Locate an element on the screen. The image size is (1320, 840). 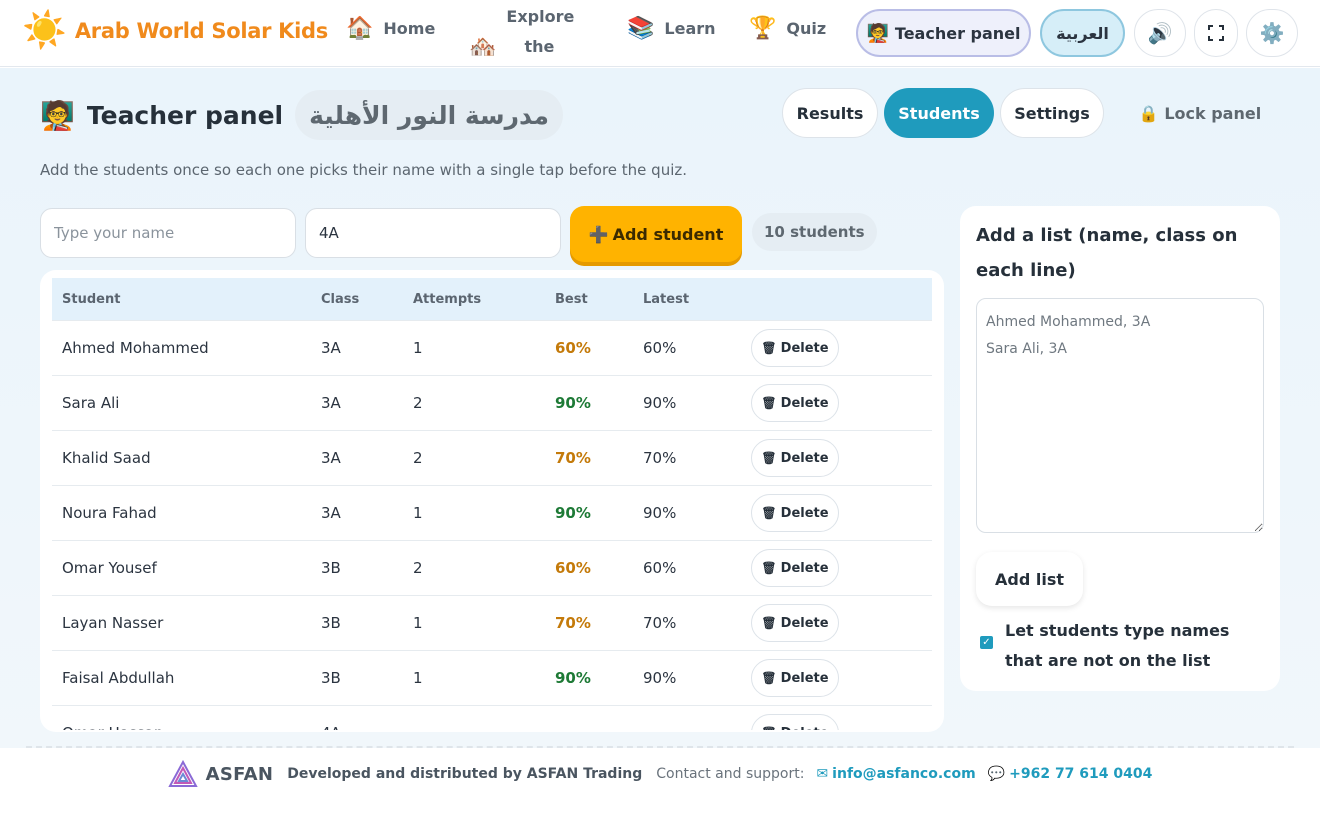
tab-students: Students is located at coordinates (939, 113).